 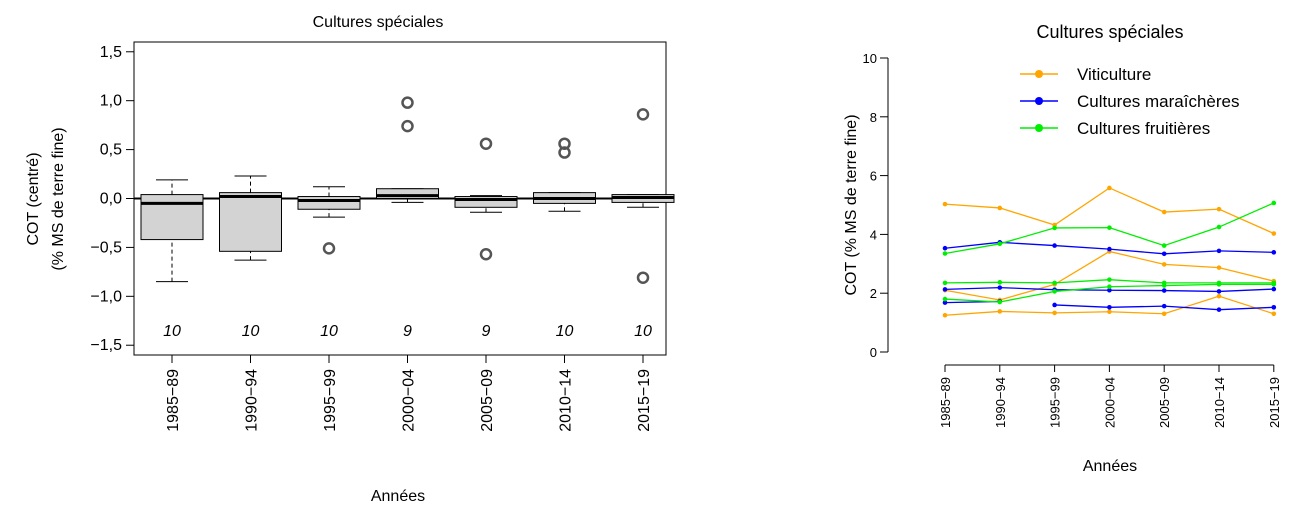 What do you see at coordinates (111, 150) in the screenshot?
I see `left-y-tick-label: 0,5` at bounding box center [111, 150].